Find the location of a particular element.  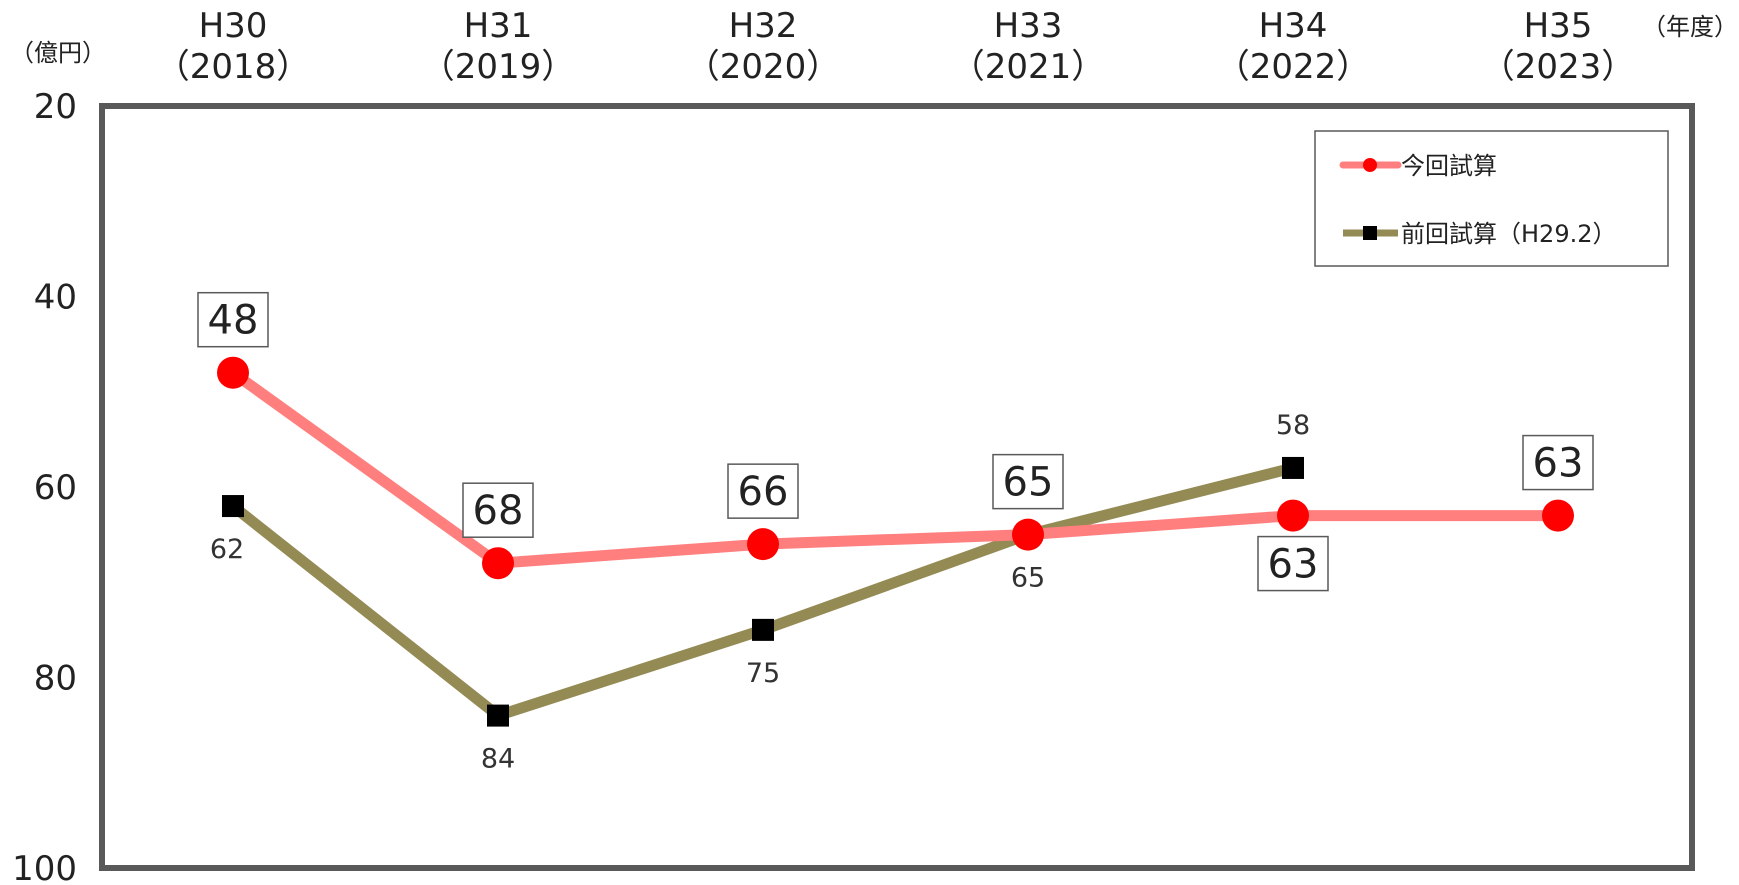

legend-marker-current is located at coordinates (1370, 165).